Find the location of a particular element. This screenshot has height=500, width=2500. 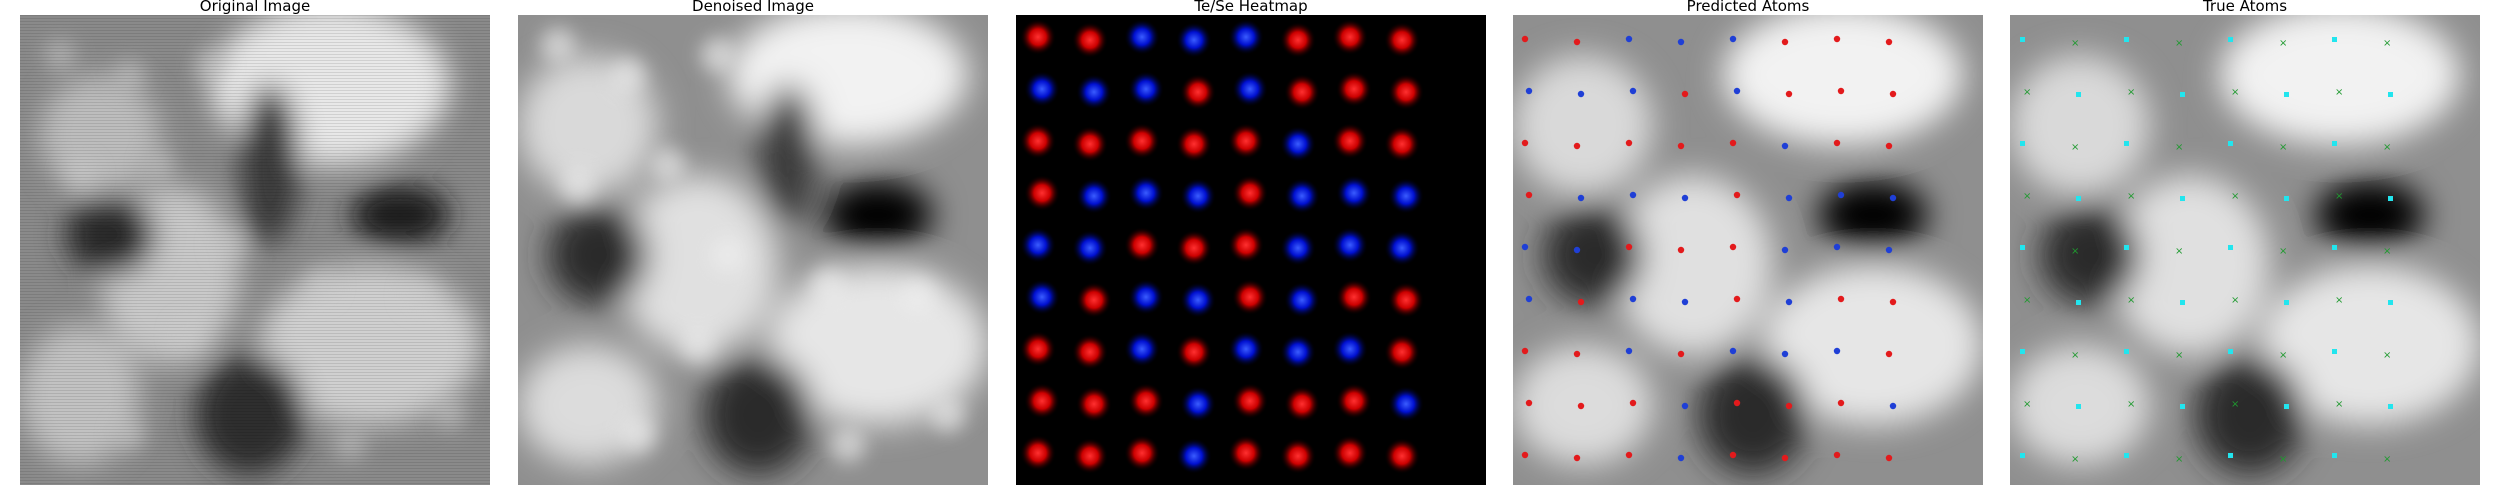

panel-title: Te/Se Heatmap is located at coordinates (1251, 7).